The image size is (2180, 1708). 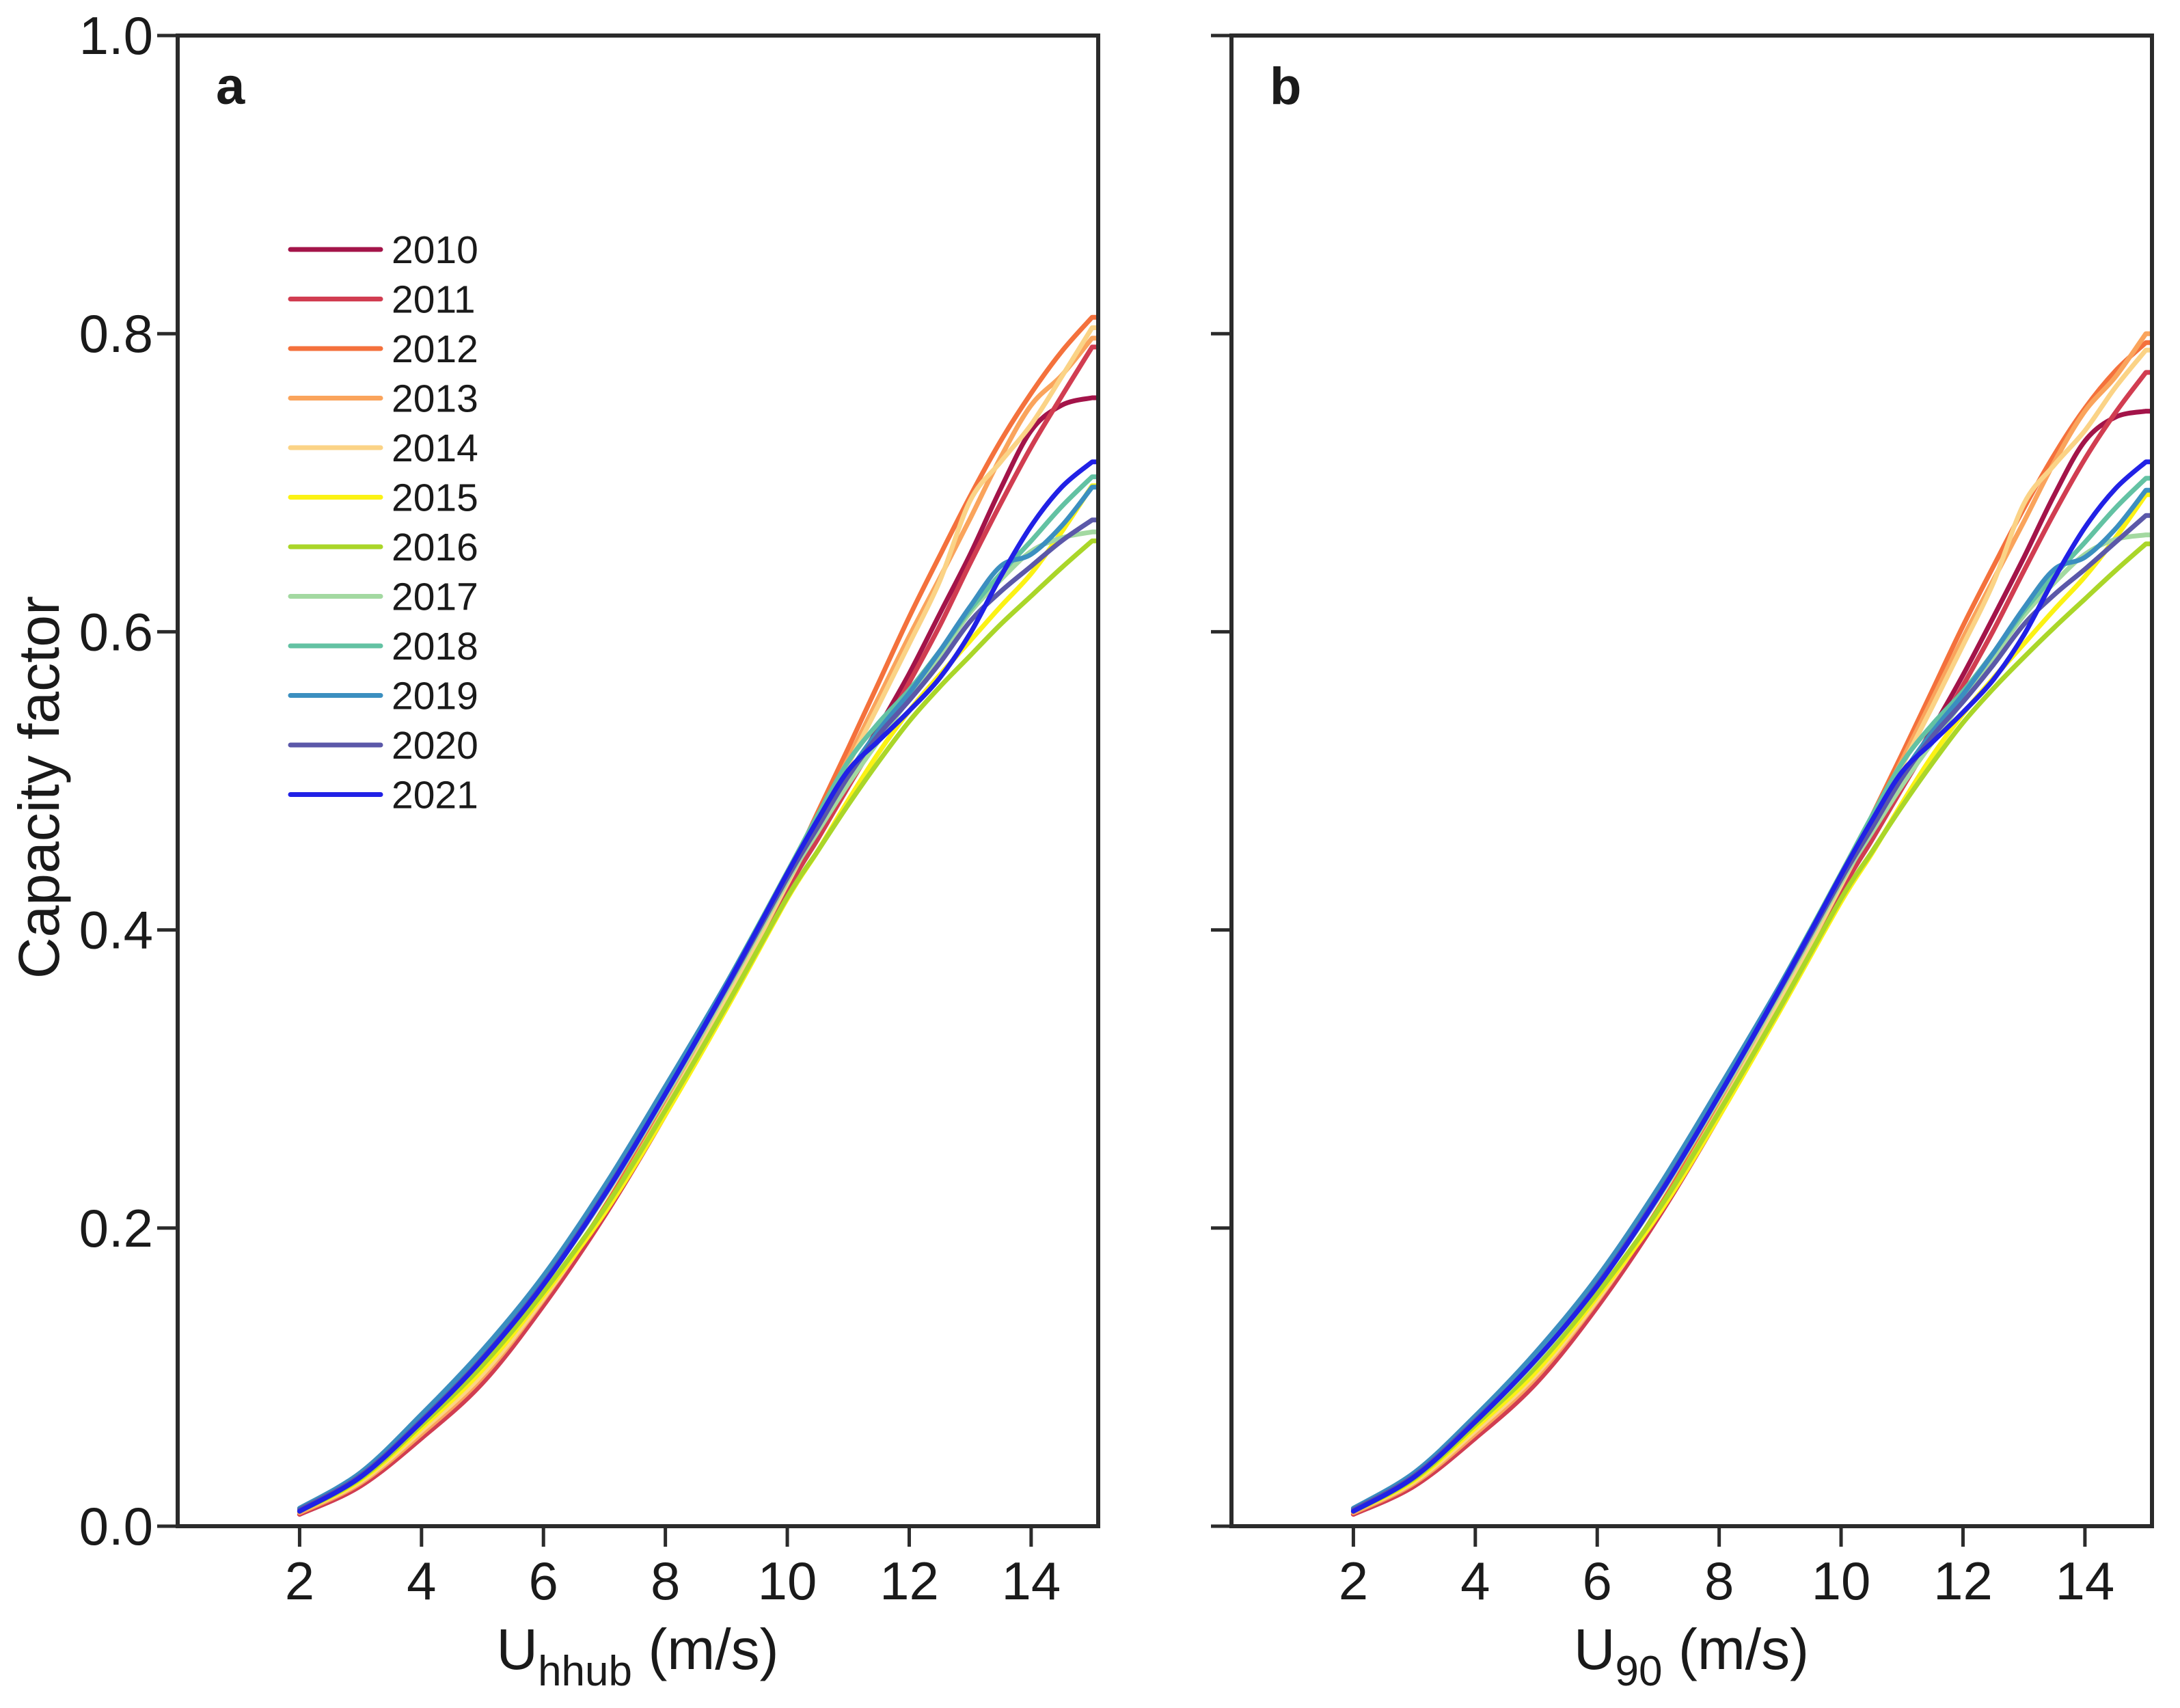 What do you see at coordinates (435, 646) in the screenshot?
I see `legend-label-2018: 2018` at bounding box center [435, 646].